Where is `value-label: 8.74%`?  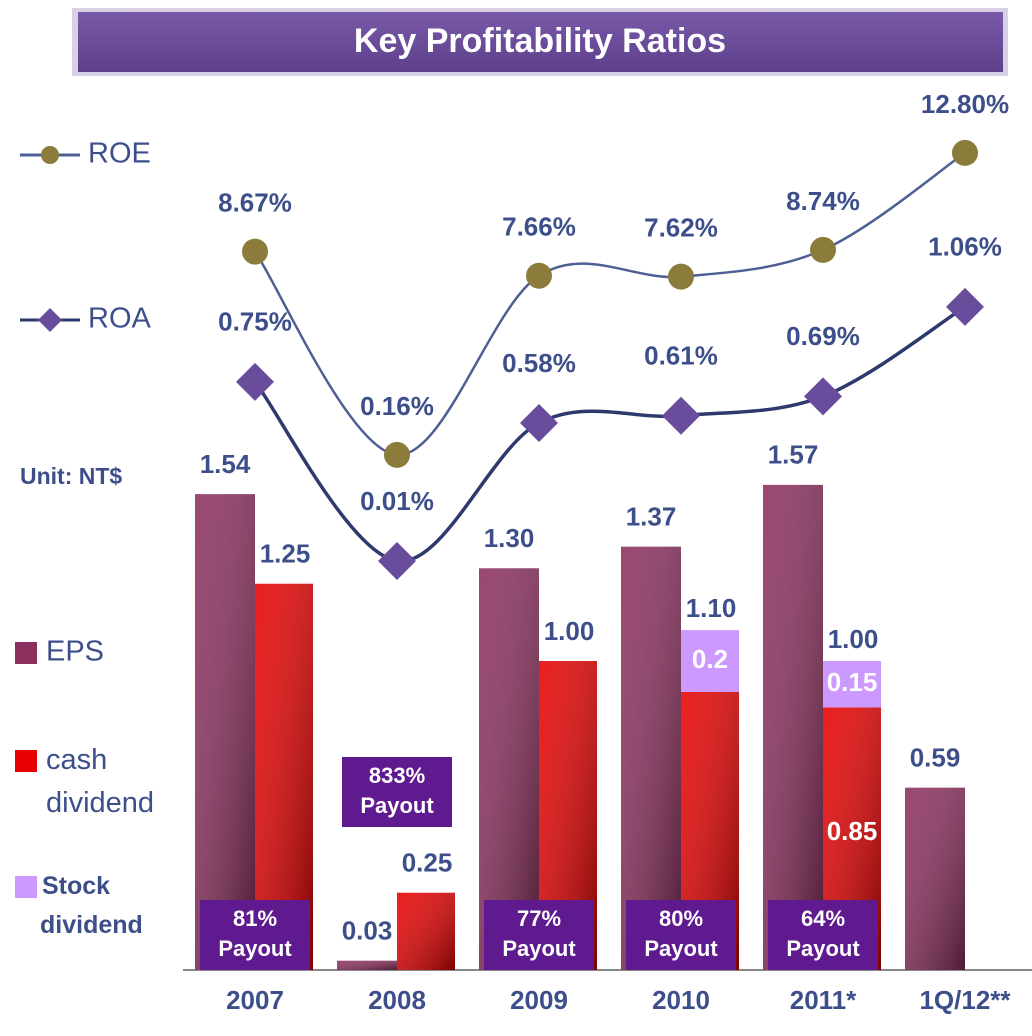
value-label: 8.74% is located at coordinates (823, 201).